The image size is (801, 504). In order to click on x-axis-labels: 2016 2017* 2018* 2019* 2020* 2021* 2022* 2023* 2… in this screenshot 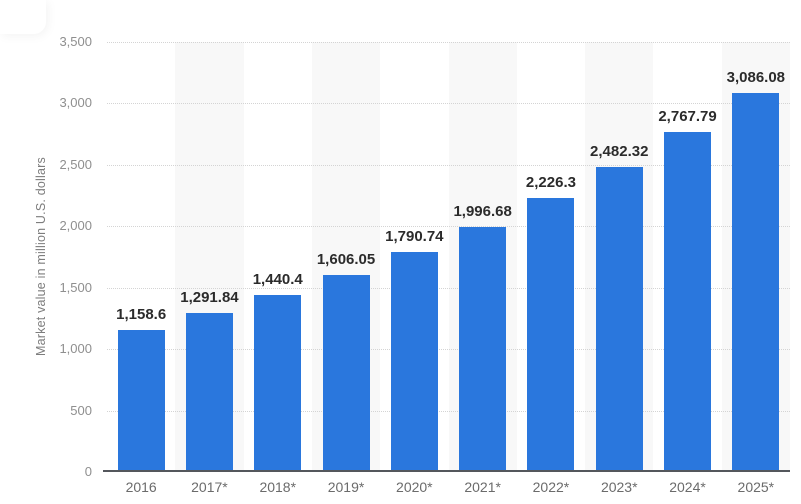, I will do `click(448, 488)`.